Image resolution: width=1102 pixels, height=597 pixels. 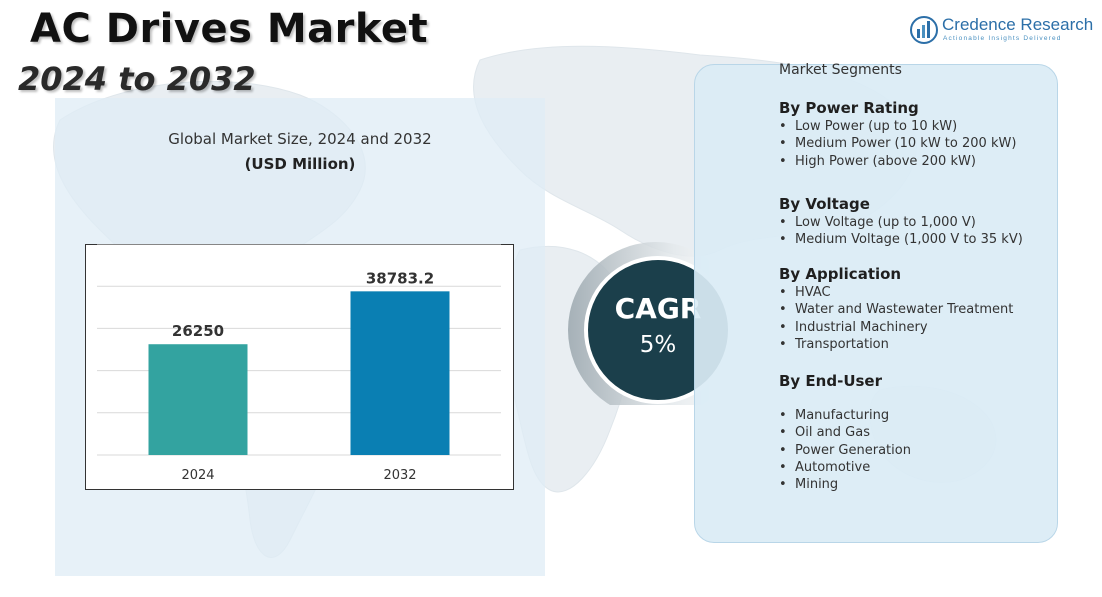 I want to click on segment-item: • Manufacturing, so click(x=834, y=415).